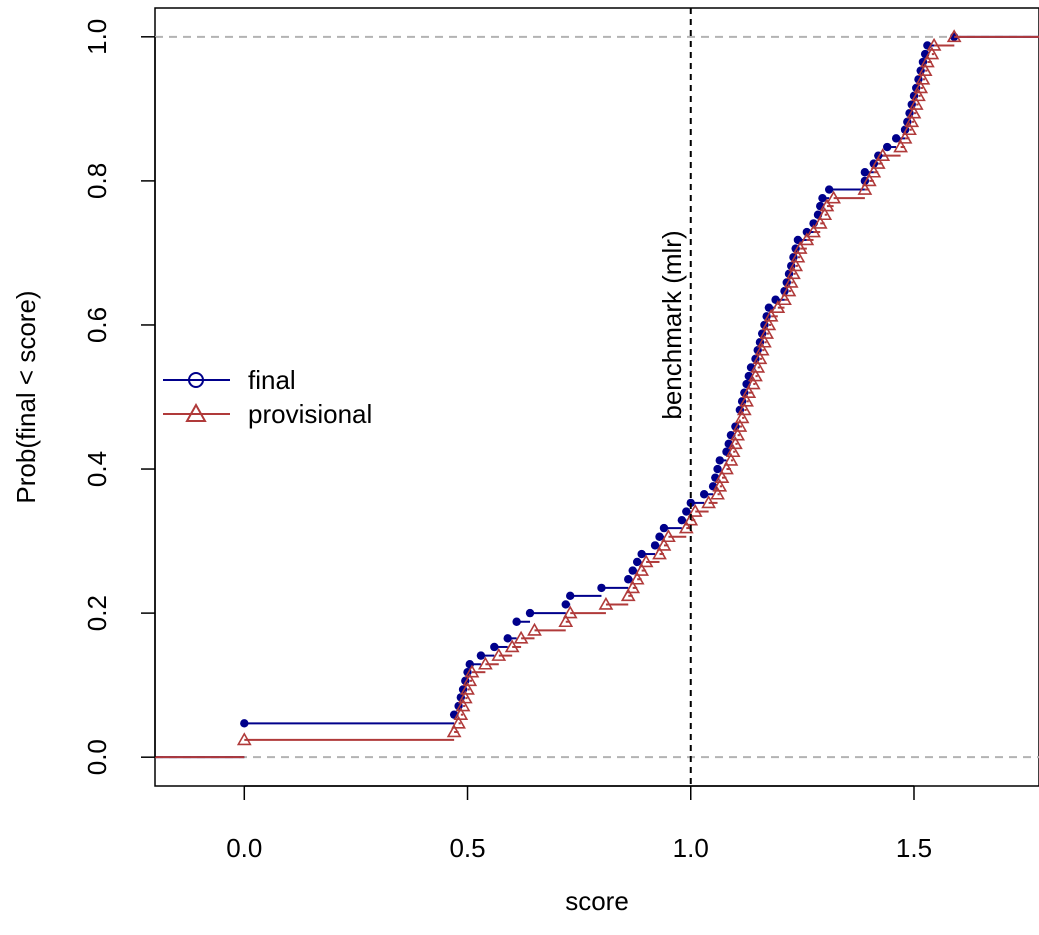 This screenshot has width=1039, height=935. I want to click on benchmark-line: benchmark (mlr), so click(674, 397).